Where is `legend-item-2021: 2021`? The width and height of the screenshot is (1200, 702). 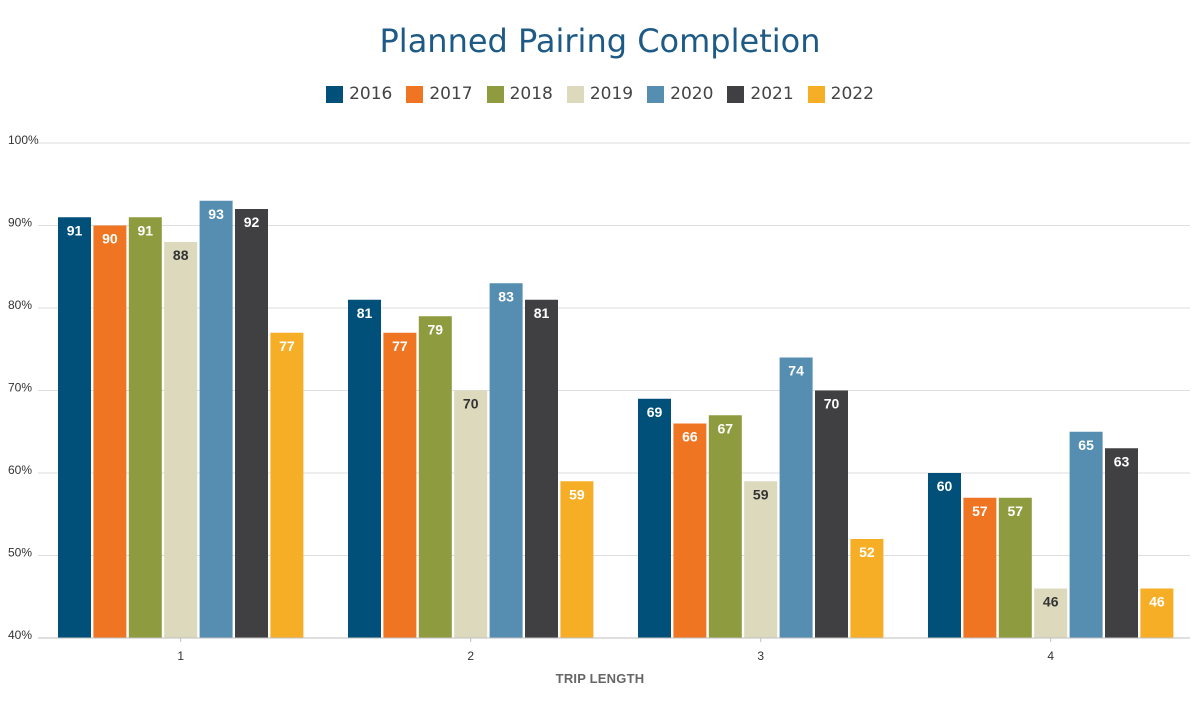
legend-item-2021: 2021 is located at coordinates (760, 94).